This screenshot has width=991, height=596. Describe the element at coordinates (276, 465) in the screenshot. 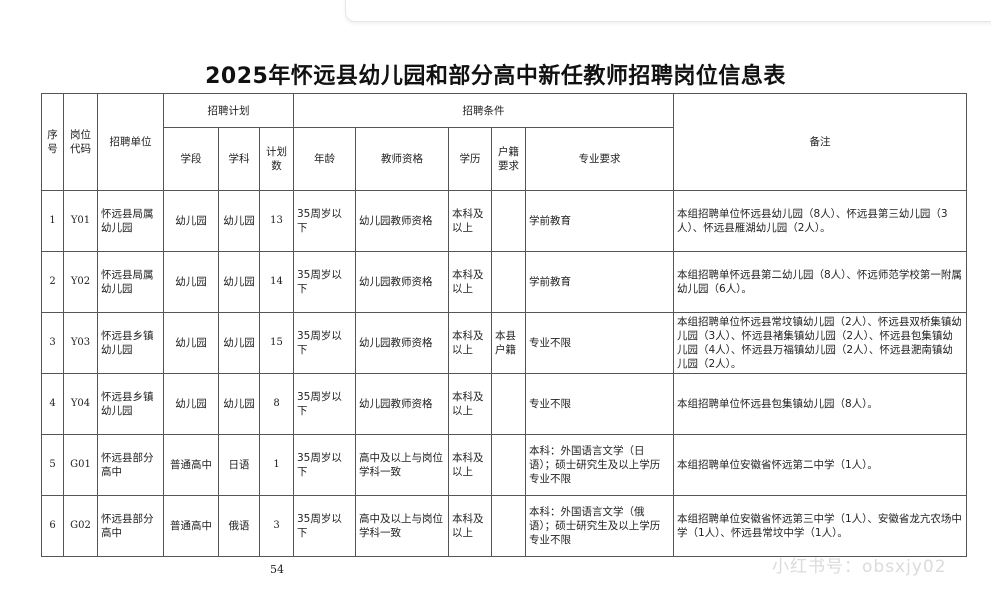

I see `cell-count: 1` at that location.